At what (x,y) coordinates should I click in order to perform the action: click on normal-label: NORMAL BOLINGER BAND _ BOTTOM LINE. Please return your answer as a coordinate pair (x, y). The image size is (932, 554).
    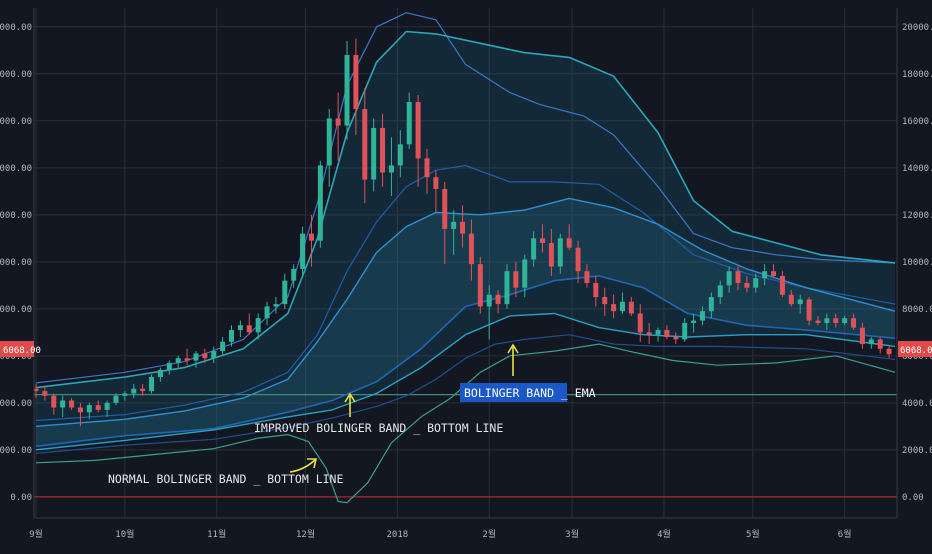
    Looking at the image, I should click on (225, 479).